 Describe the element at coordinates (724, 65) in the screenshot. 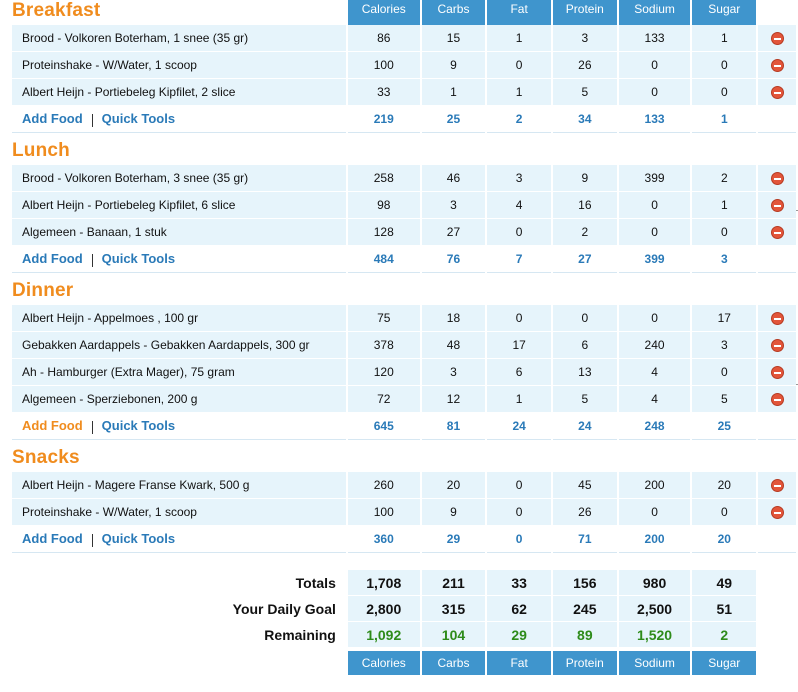

I see `food-sugar: 0` at that location.